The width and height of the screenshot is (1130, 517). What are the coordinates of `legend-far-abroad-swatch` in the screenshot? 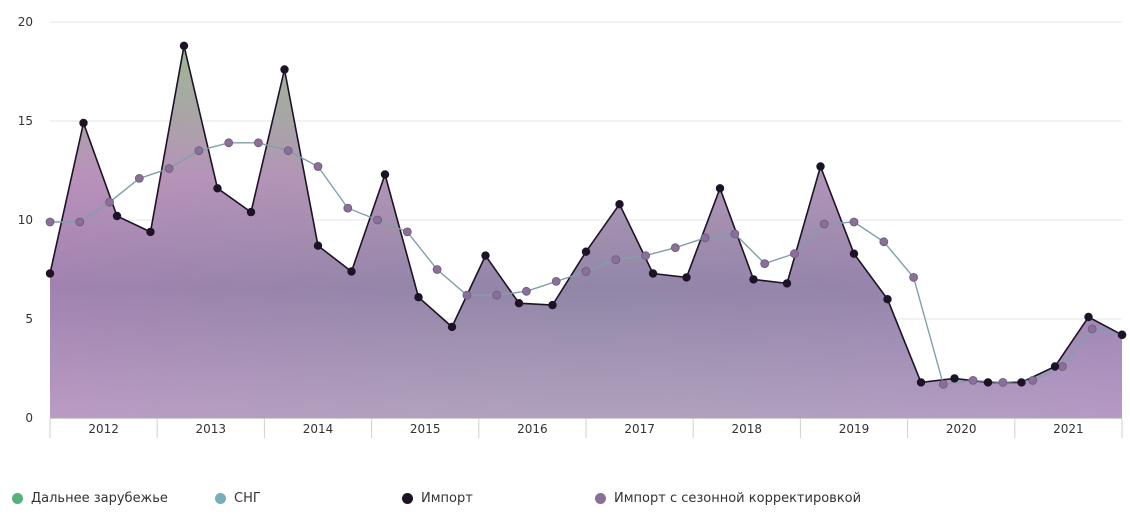 It's located at (17, 498).